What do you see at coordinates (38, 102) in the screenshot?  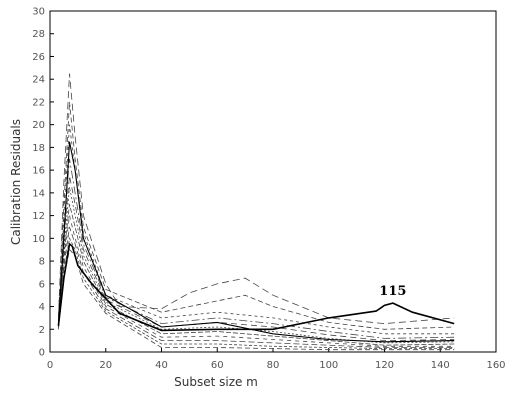 I see `y-tick-label: 22` at bounding box center [38, 102].